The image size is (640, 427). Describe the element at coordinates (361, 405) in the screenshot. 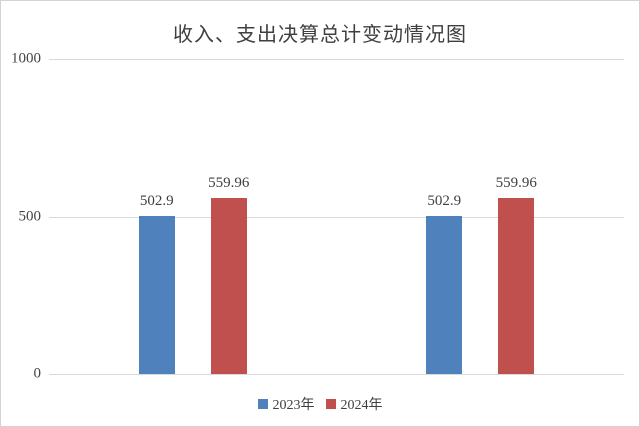

I see `legend-label: 2024年` at that location.